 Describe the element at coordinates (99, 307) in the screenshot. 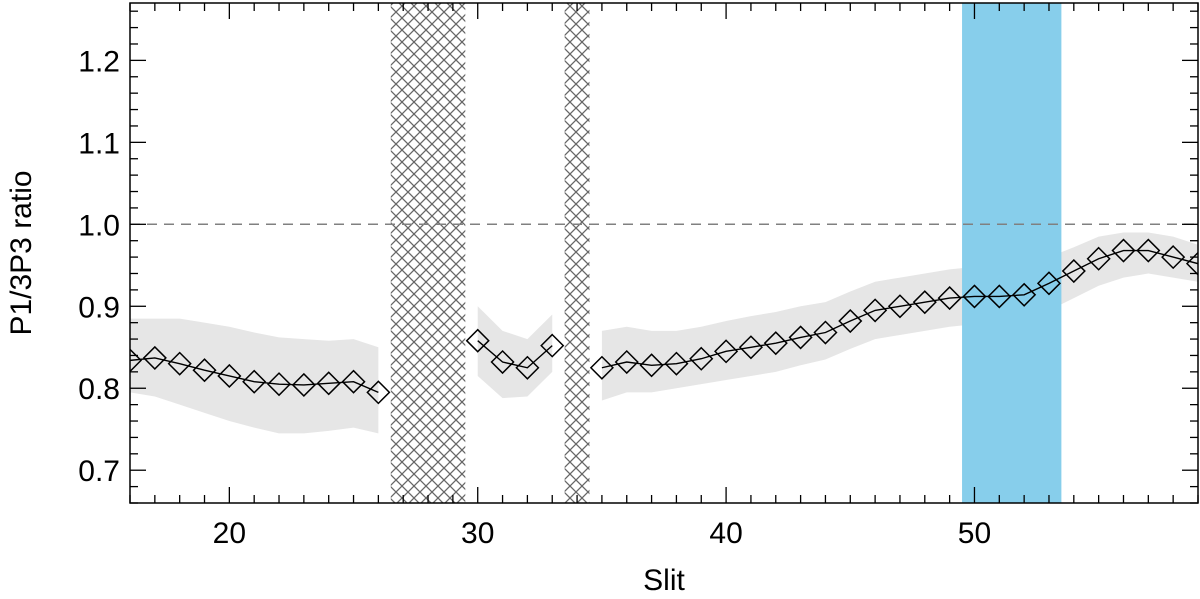

I see `y-tick-label: 0.9` at that location.